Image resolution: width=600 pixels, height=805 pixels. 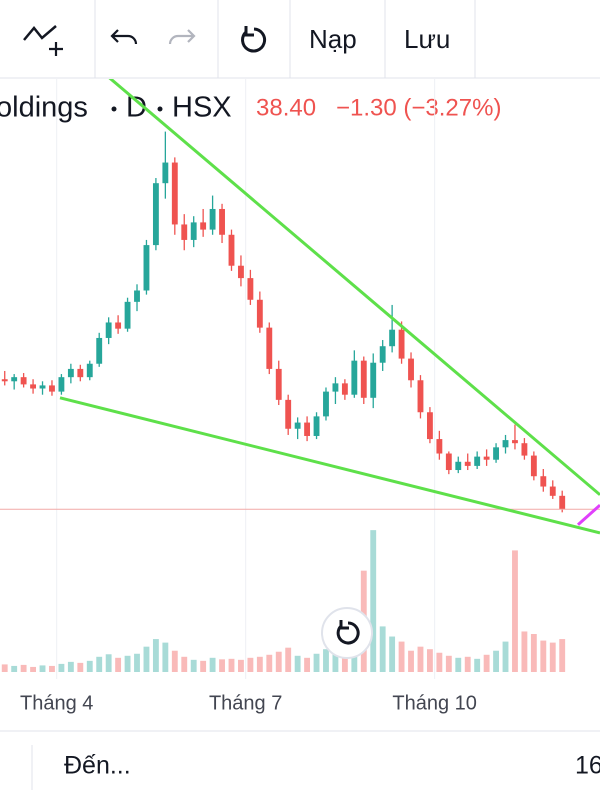 What do you see at coordinates (333, 39) in the screenshot?
I see `reload-button: Nạp` at bounding box center [333, 39].